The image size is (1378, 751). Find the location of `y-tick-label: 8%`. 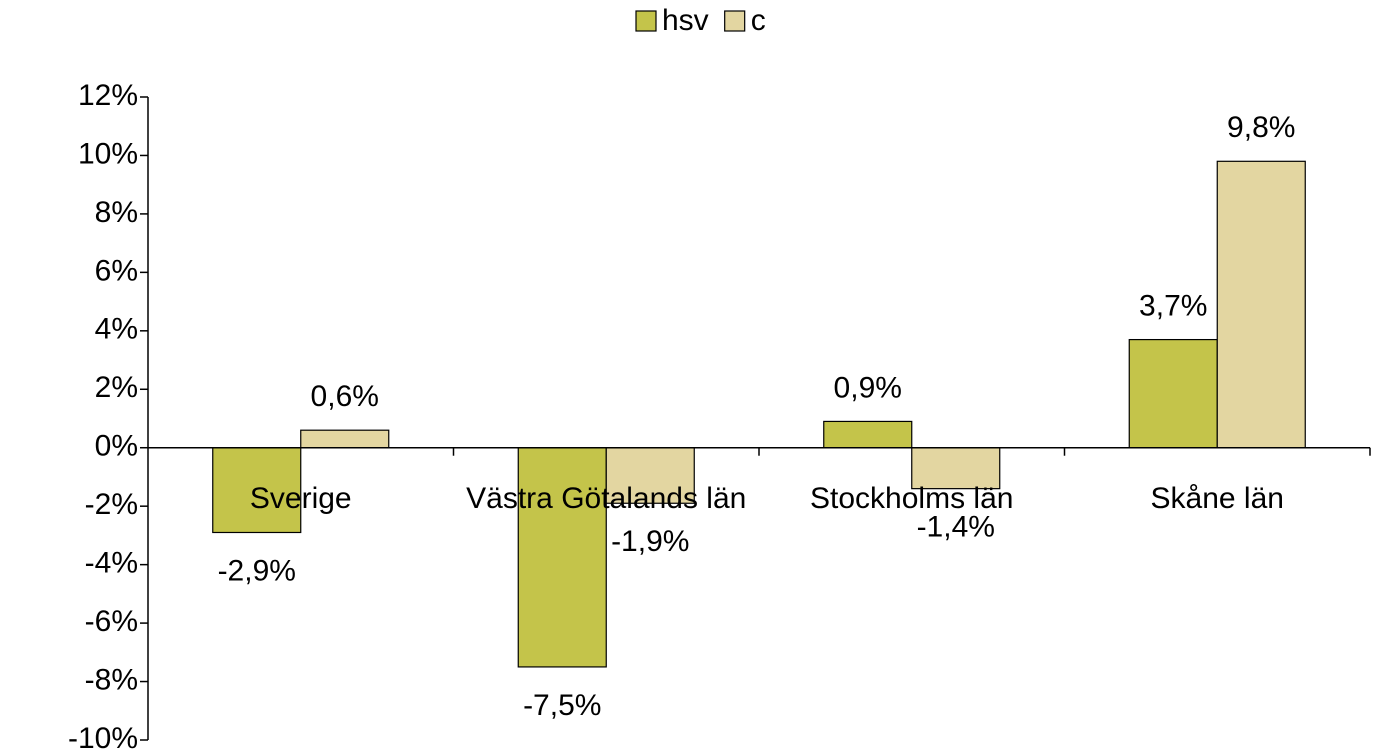

y-tick-label: 8% is located at coordinates (116, 212).